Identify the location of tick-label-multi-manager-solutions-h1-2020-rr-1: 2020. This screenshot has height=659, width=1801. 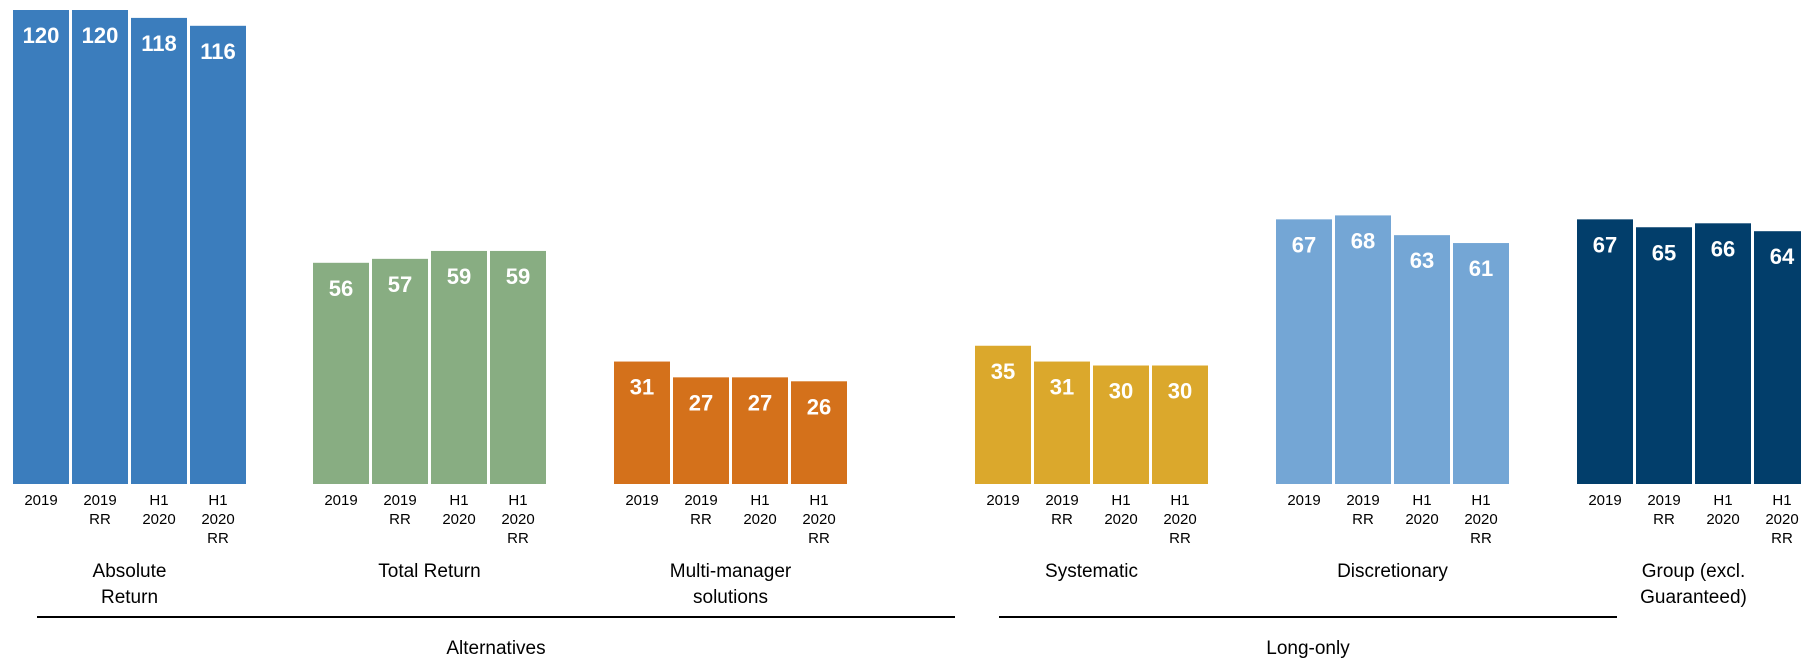
(818, 519).